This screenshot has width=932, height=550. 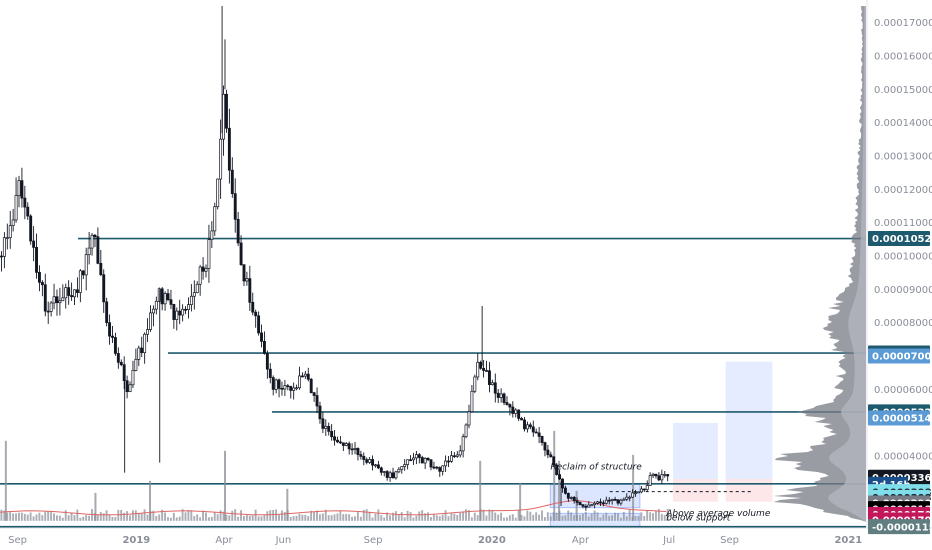 What do you see at coordinates (661, 445) in the screenshot?
I see `boxes-layer` at bounding box center [661, 445].